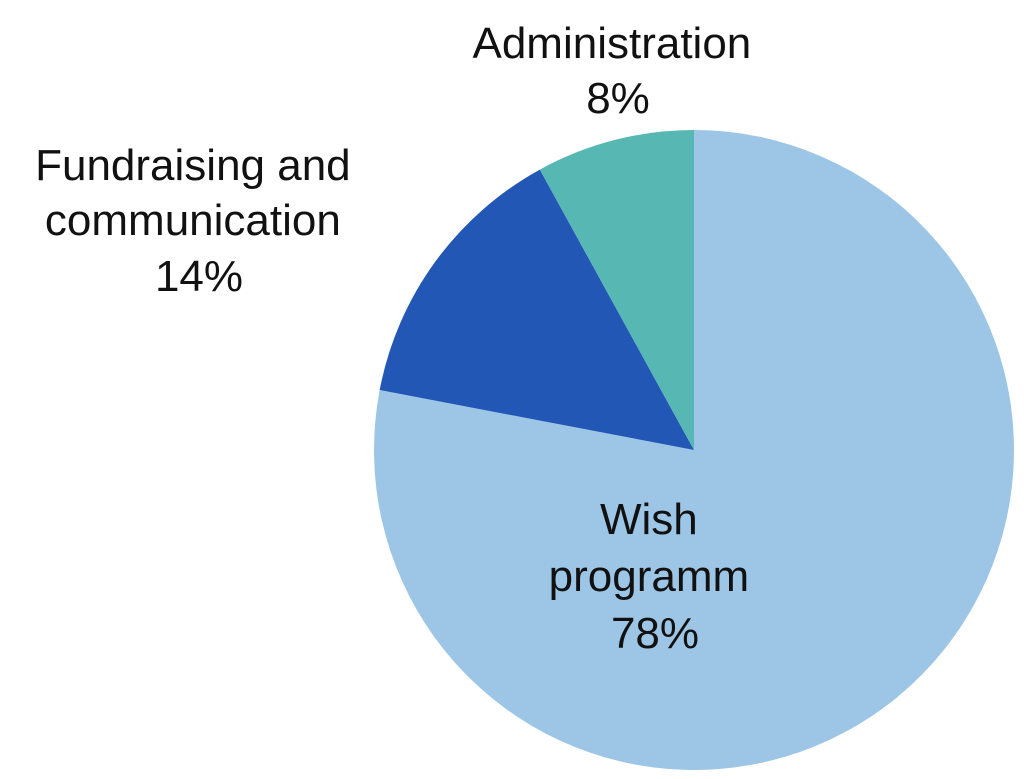 Image resolution: width=1024 pixels, height=779 pixels. I want to click on slice-label-line: Fundraising and, so click(193, 165).